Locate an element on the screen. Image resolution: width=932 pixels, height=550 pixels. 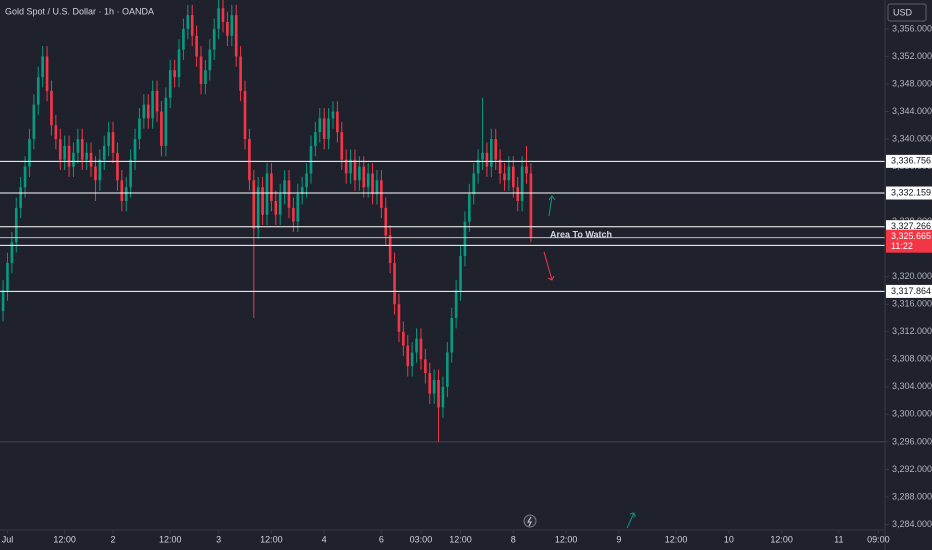
y-tick-label: 3,320.000 is located at coordinates (912, 276).